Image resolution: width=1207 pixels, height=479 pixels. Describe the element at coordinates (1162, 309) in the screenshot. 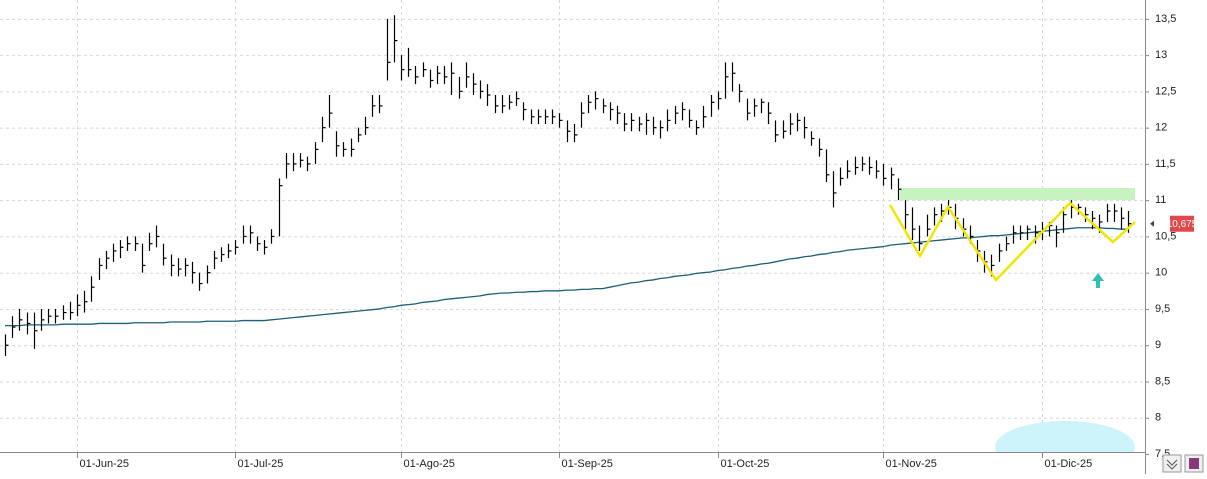

I see `y-tick-label: 9,5` at that location.